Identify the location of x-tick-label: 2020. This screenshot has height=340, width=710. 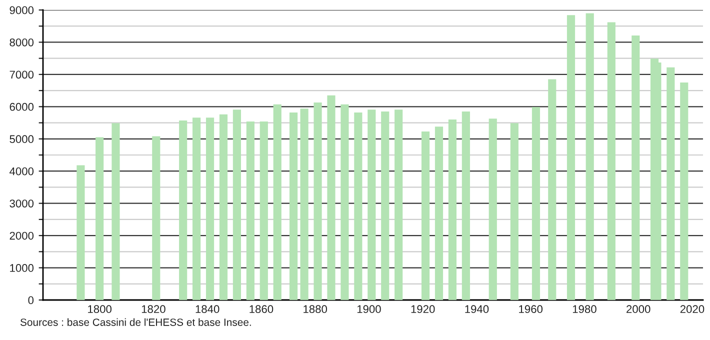
(692, 309).